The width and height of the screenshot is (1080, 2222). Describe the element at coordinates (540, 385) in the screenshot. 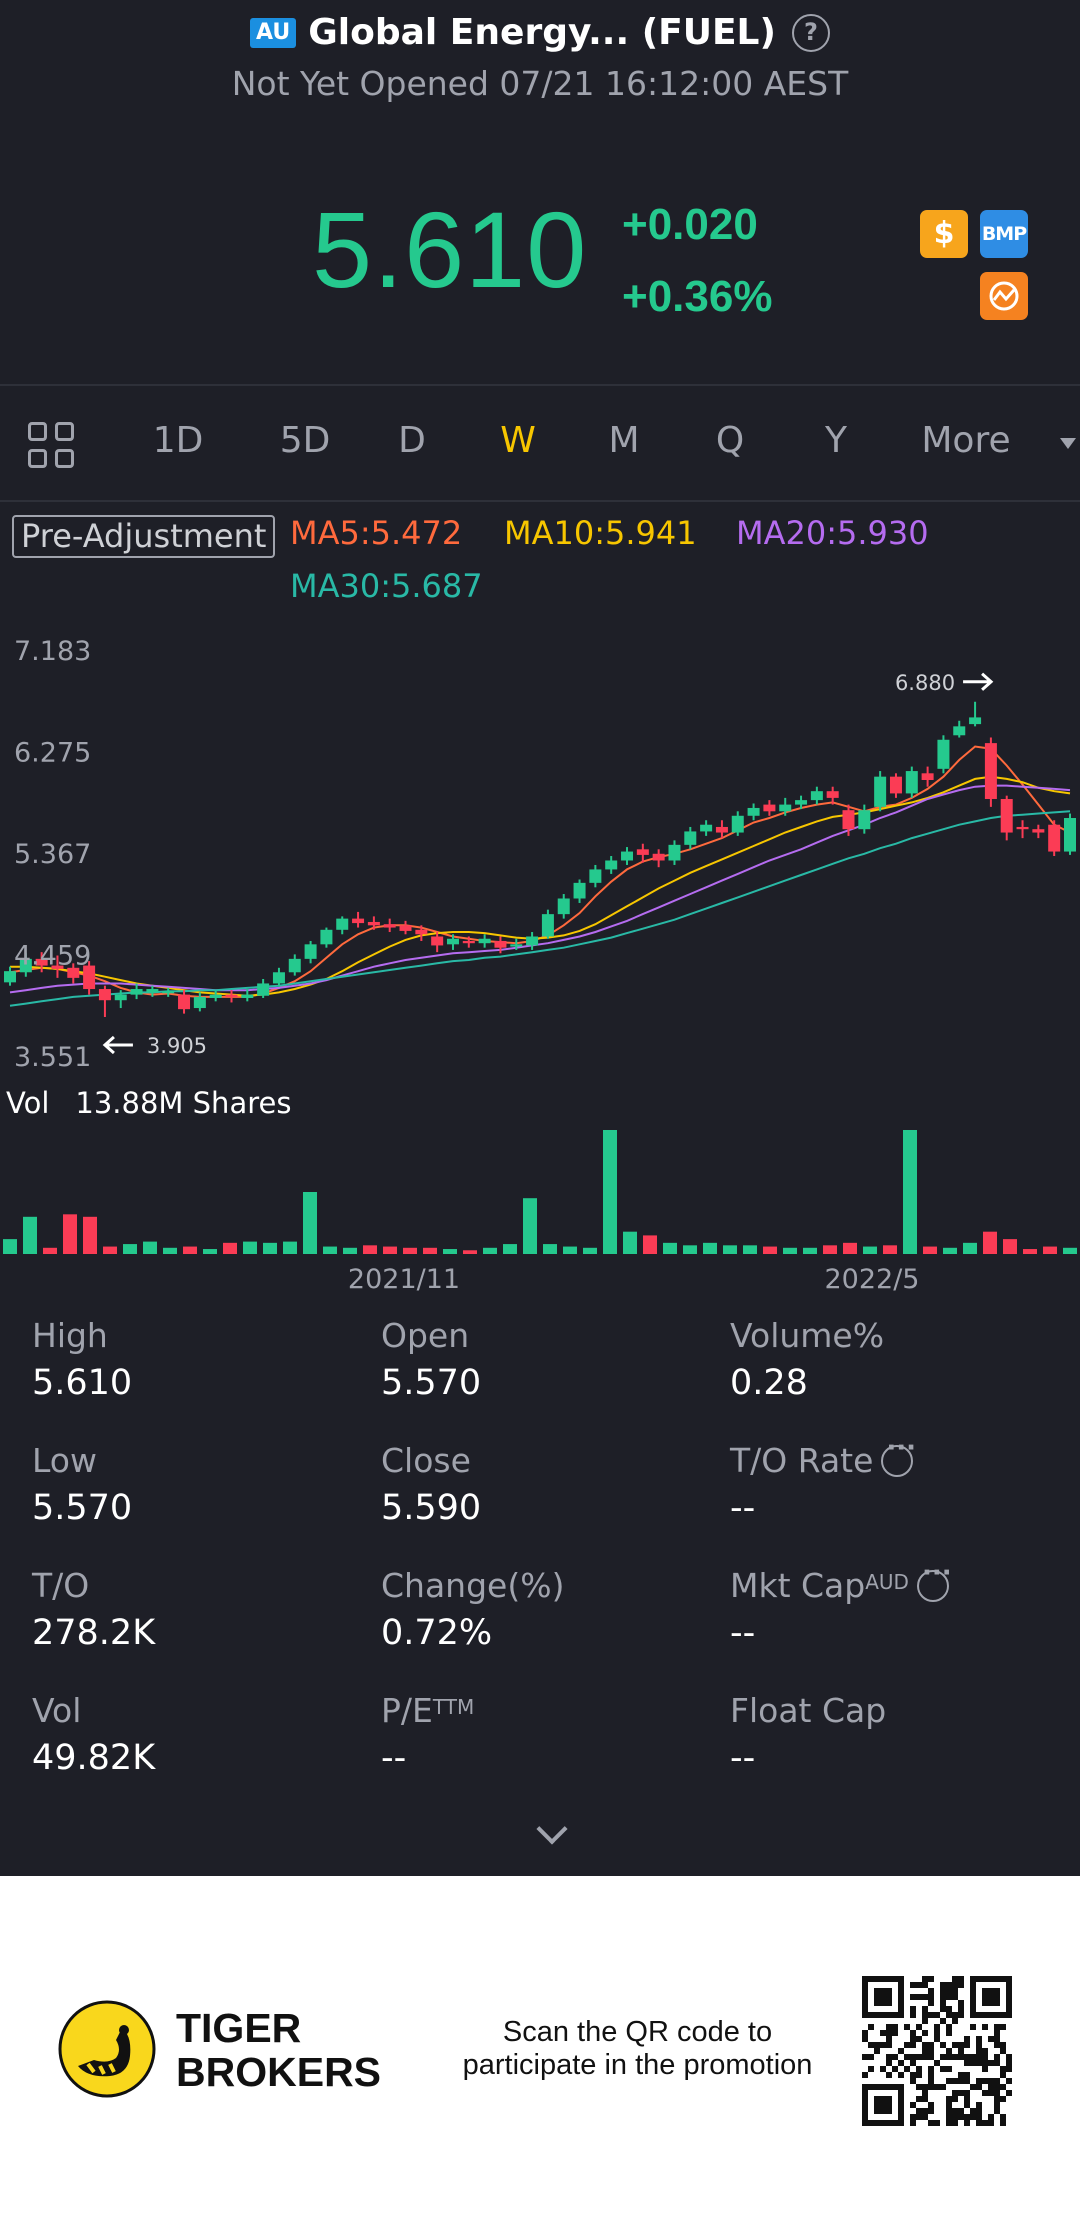

I see `divider` at that location.